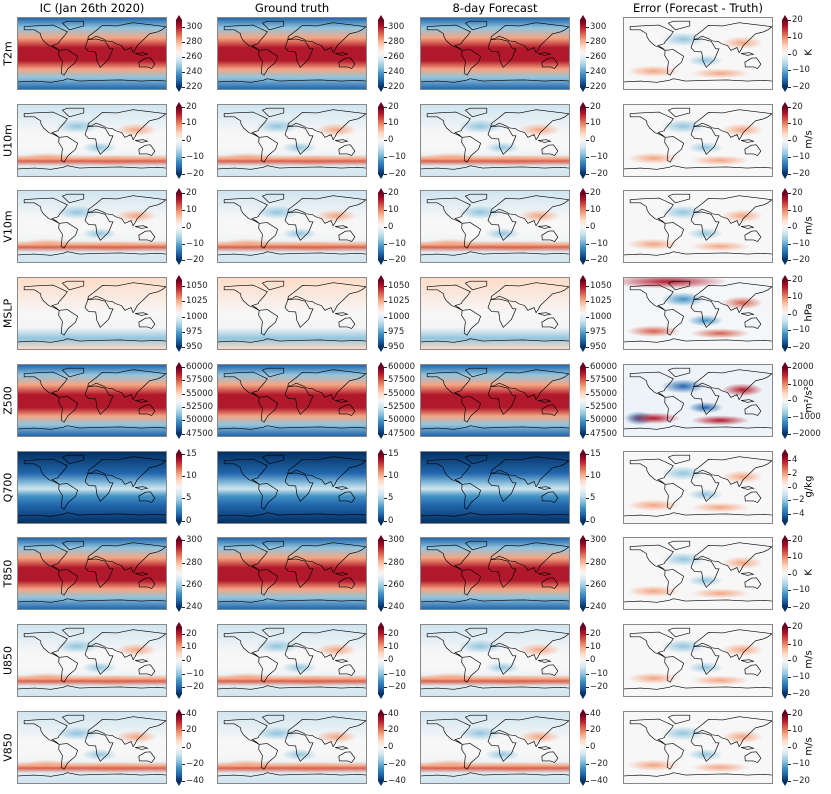 This screenshot has width=831, height=794. I want to click on colorbar-tick-label: 57500, so click(399, 380).